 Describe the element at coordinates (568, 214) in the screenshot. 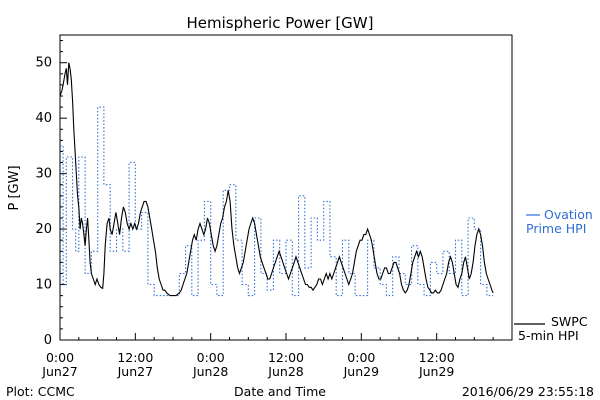

I see `legend-ovation-label-line1: Ovation` at that location.